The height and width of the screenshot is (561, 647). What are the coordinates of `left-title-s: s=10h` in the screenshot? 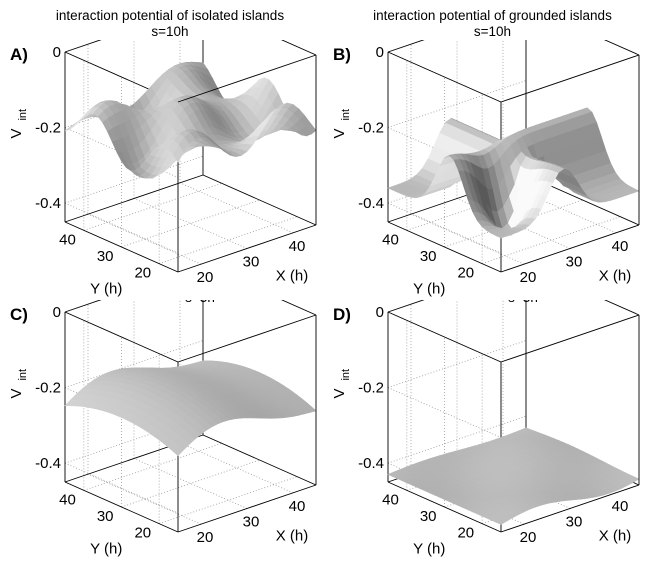 It's located at (170, 31).